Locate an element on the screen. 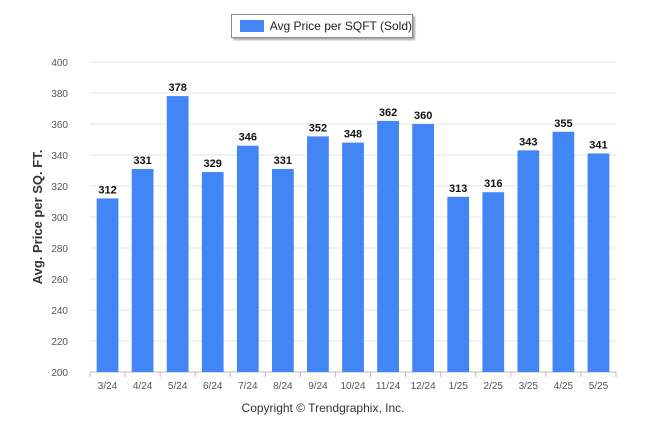 This screenshot has width=646, height=439. x-tick-label: 3/25 is located at coordinates (529, 386).